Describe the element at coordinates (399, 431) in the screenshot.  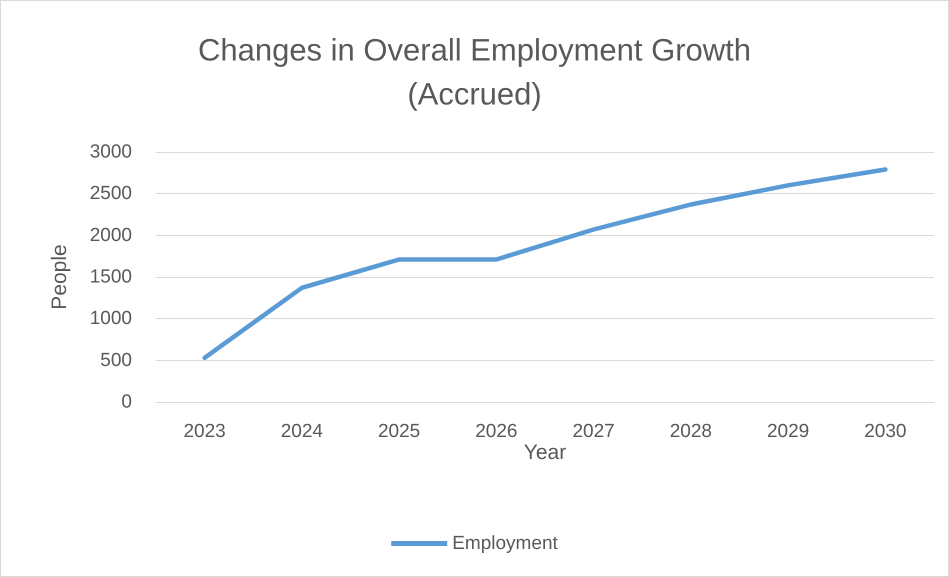
I see `x-tick-label: 2025` at that location.